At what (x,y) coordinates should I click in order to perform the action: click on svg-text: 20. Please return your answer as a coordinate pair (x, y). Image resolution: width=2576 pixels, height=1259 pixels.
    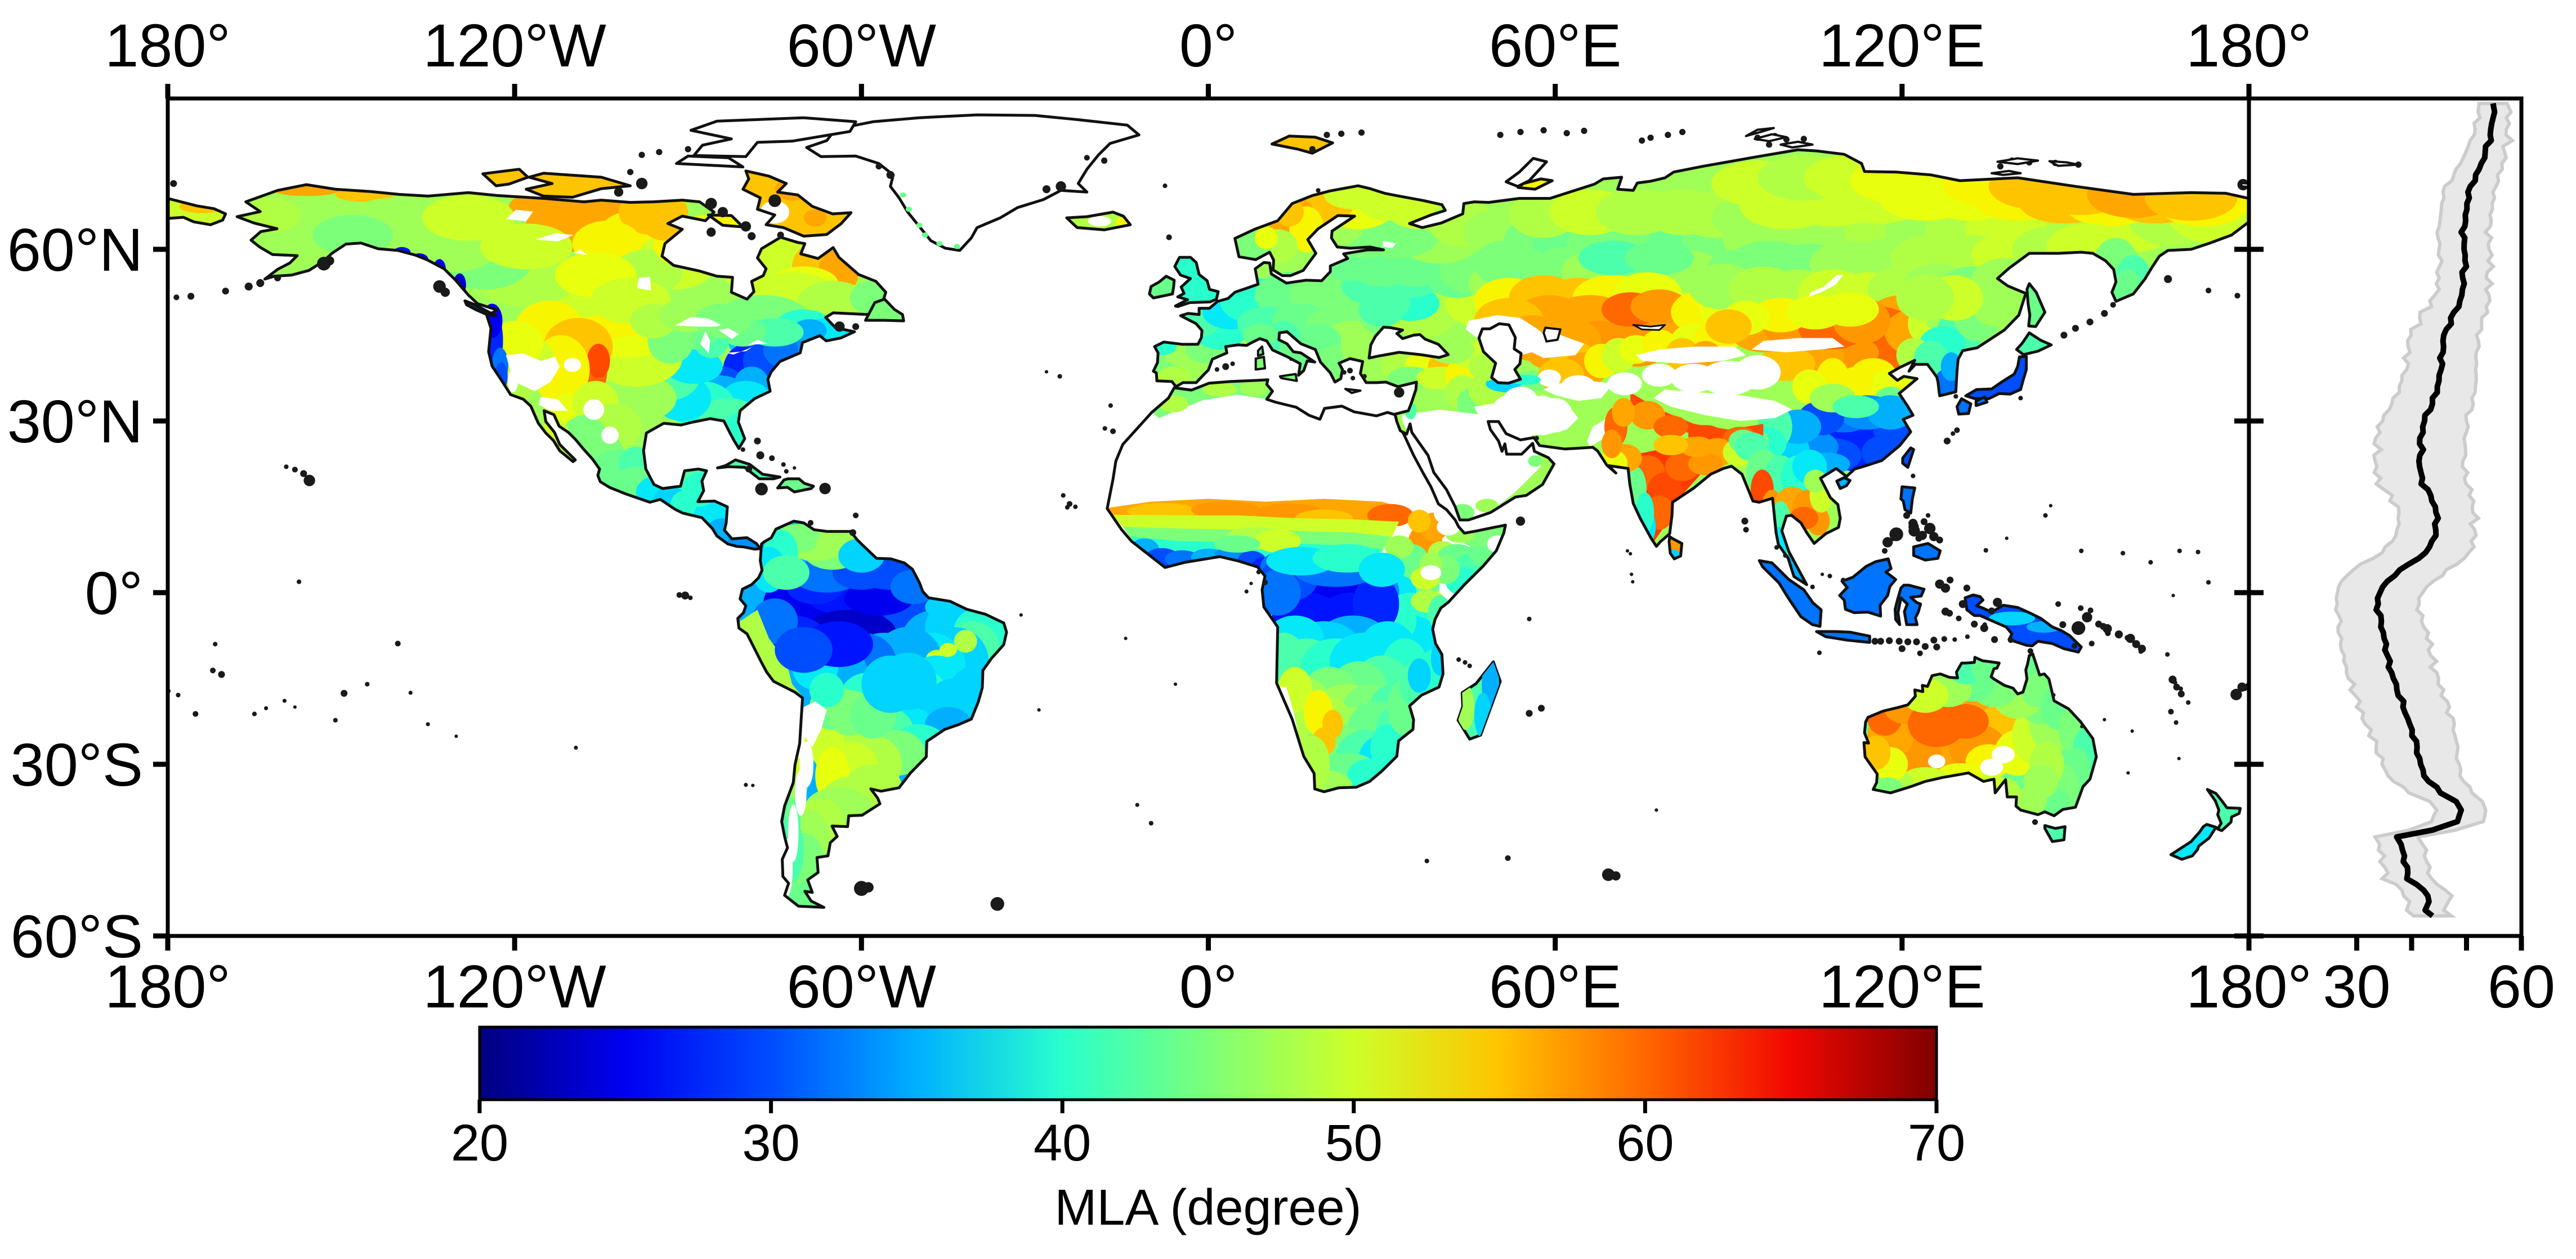
    Looking at the image, I should click on (479, 1143).